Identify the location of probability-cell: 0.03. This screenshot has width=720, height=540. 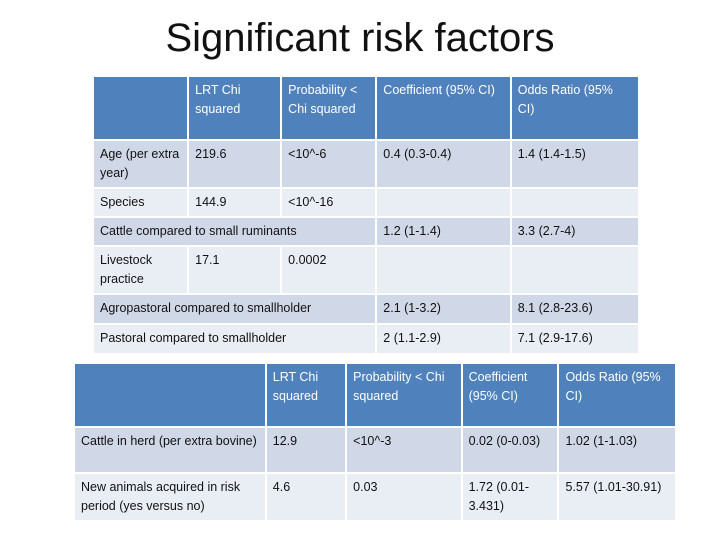
(404, 497).